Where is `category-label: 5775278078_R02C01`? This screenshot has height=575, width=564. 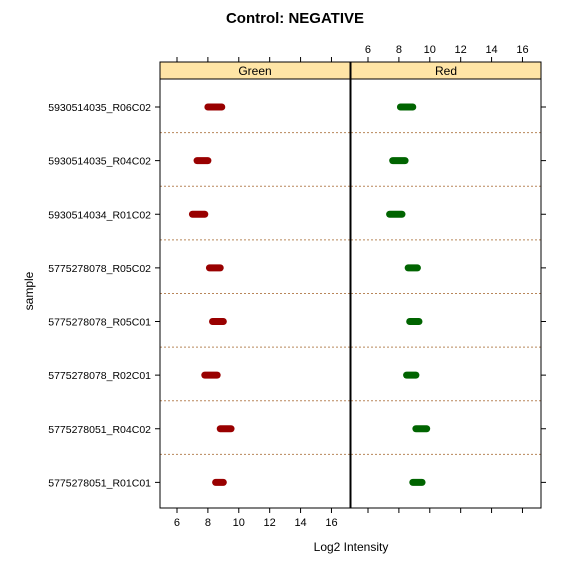 category-label: 5775278078_R02C01 is located at coordinates (99, 376).